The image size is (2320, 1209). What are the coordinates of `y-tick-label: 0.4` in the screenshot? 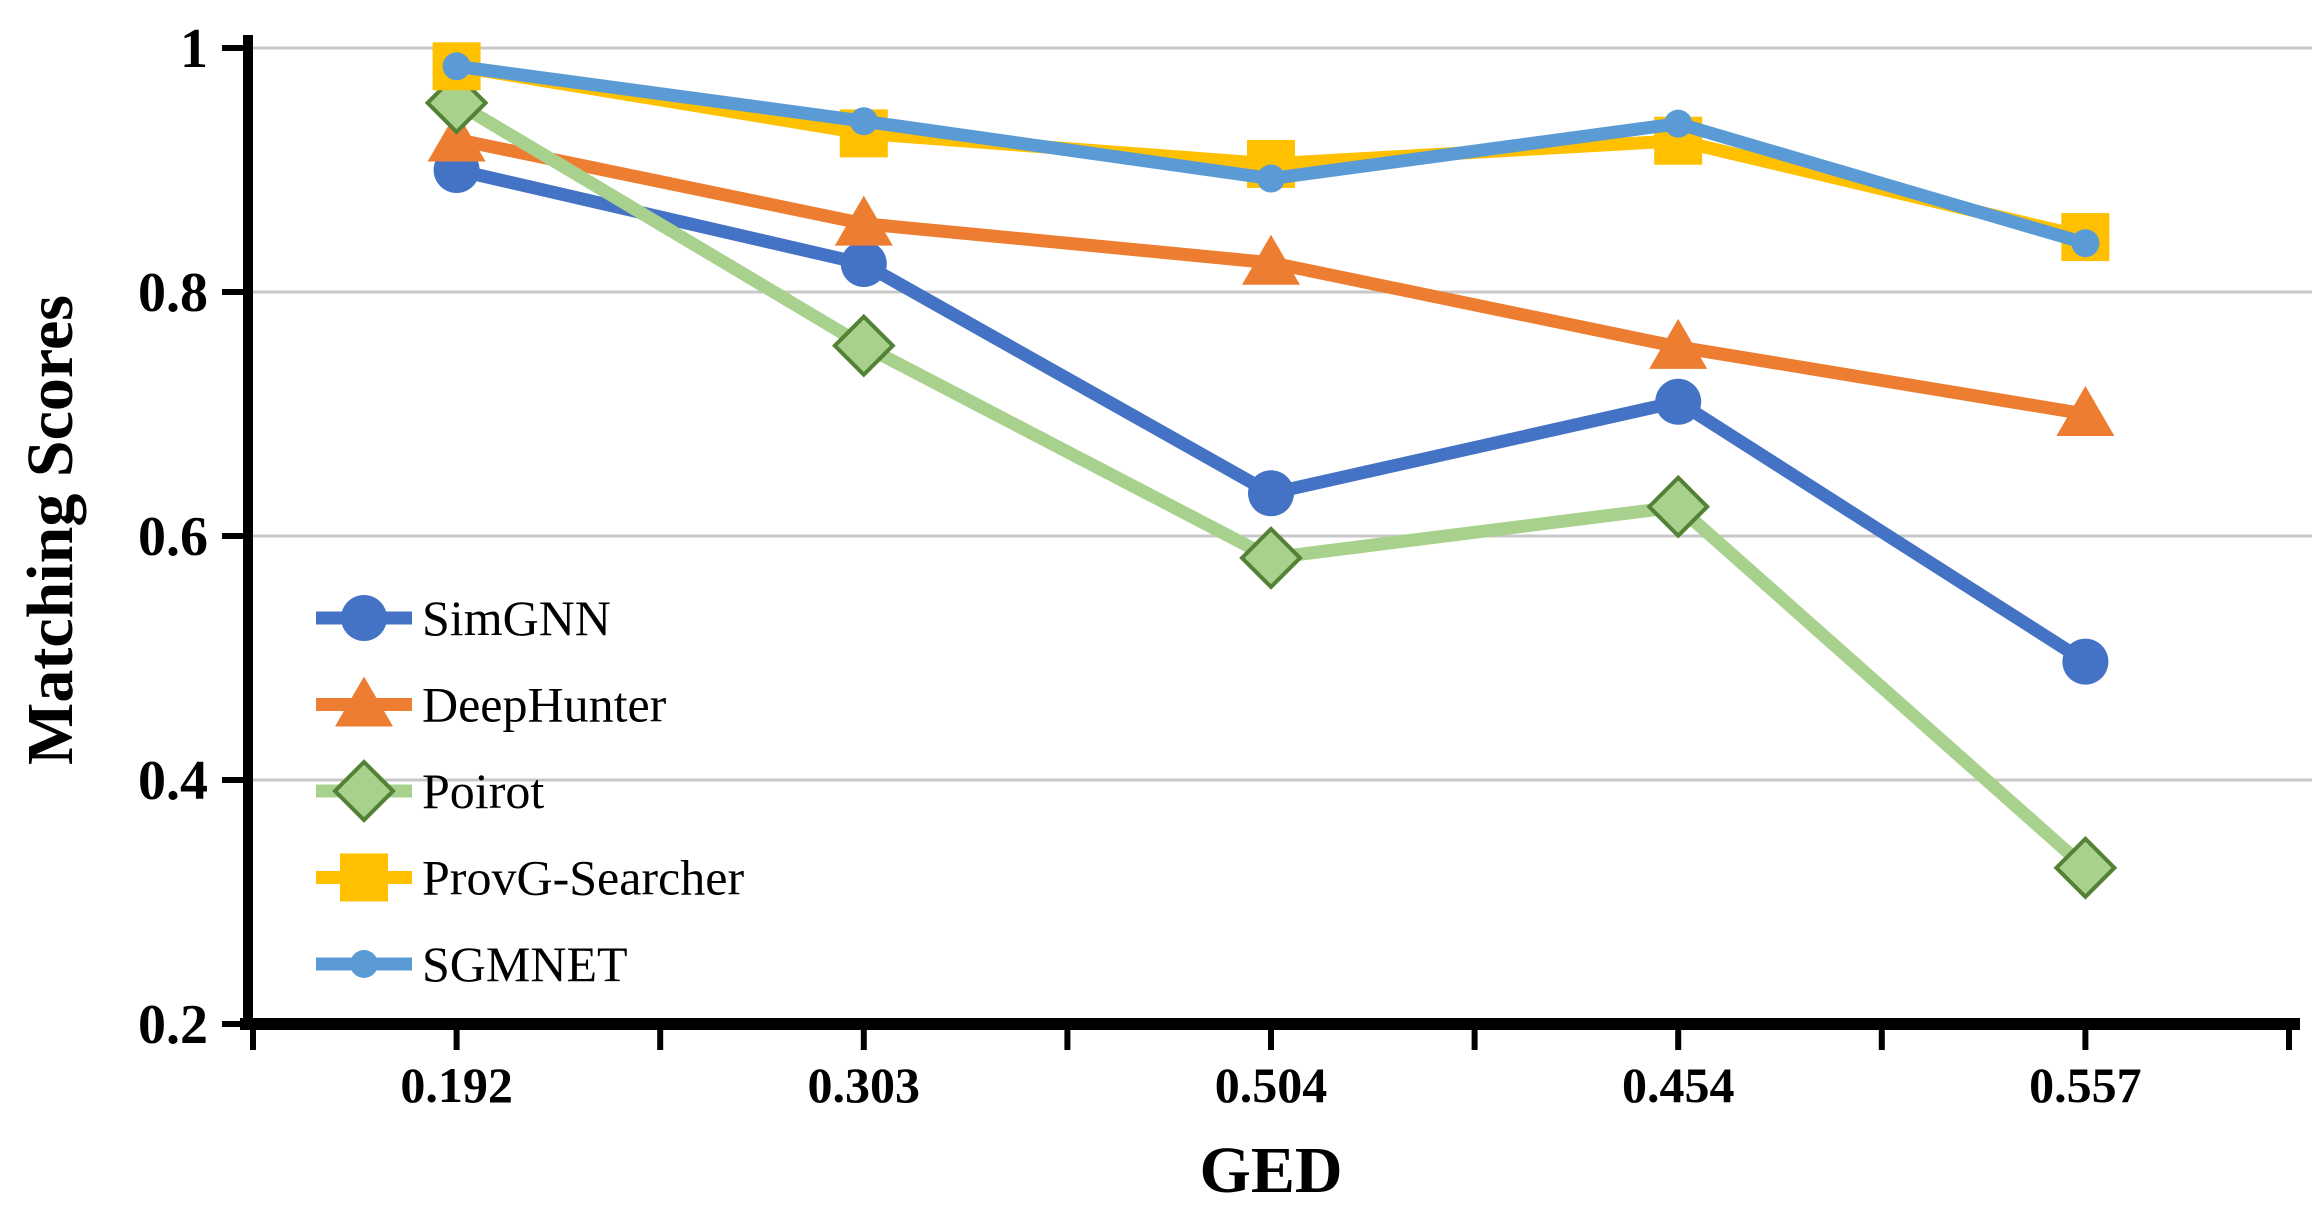 It's located at (173, 781).